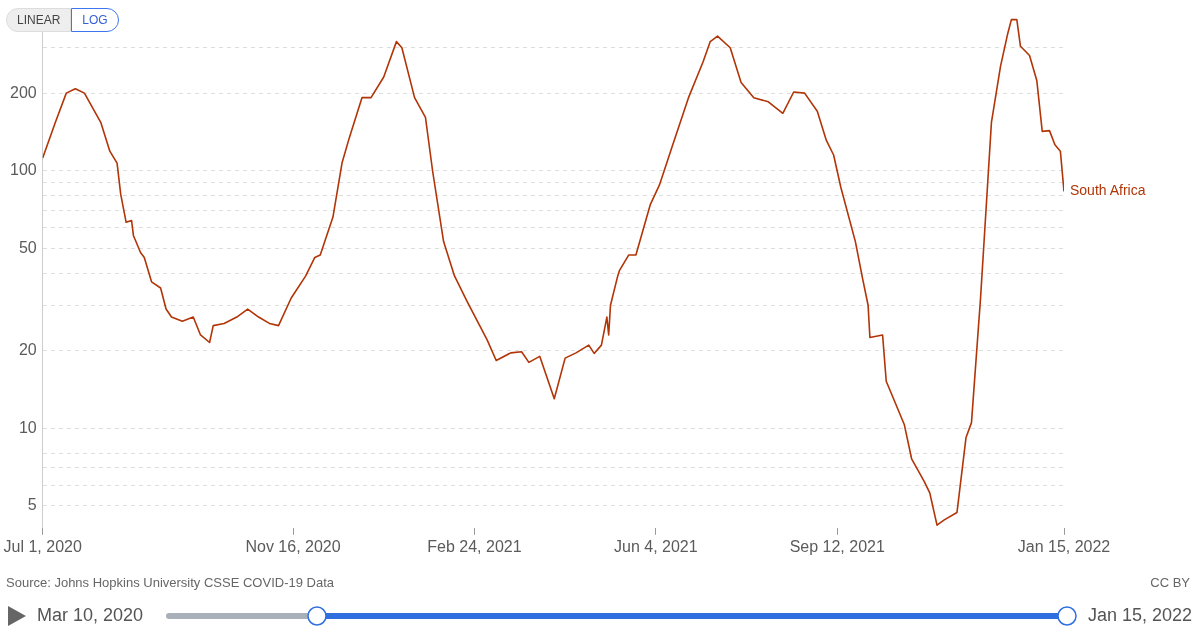  What do you see at coordinates (90, 615) in the screenshot?
I see `text: Mar 10, 2020` at bounding box center [90, 615].